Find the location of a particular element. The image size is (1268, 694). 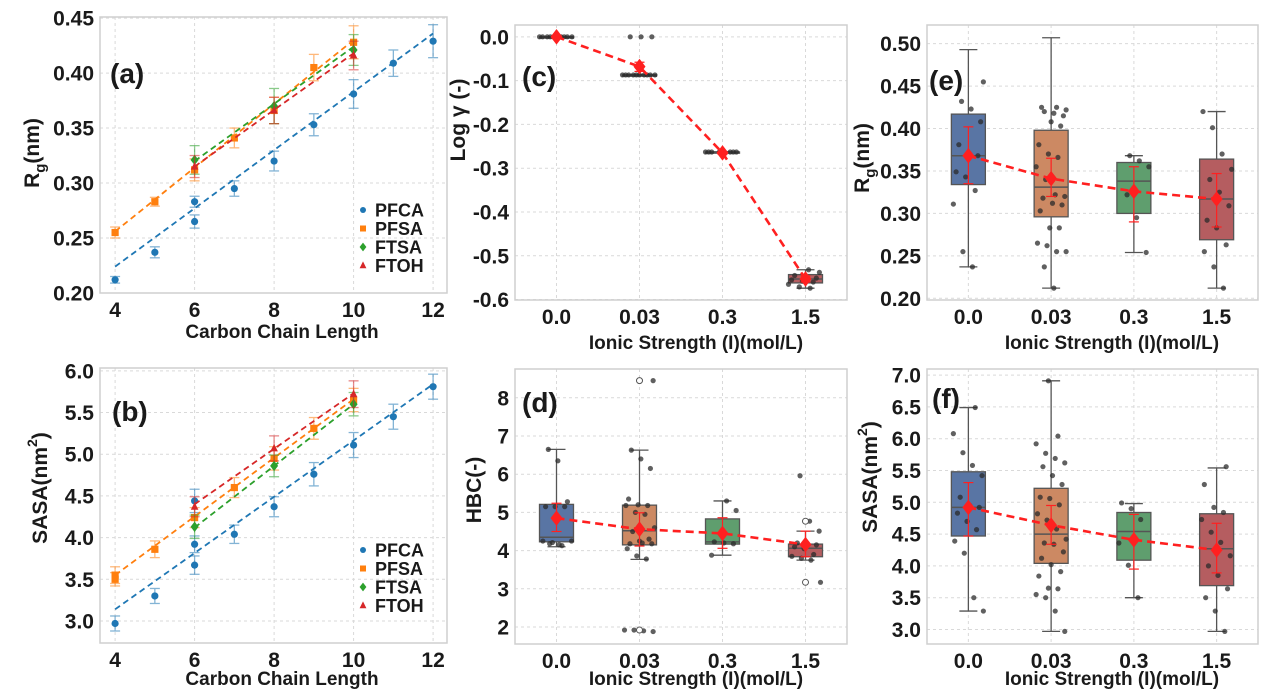

panel-label: (b) is located at coordinates (130, 411).